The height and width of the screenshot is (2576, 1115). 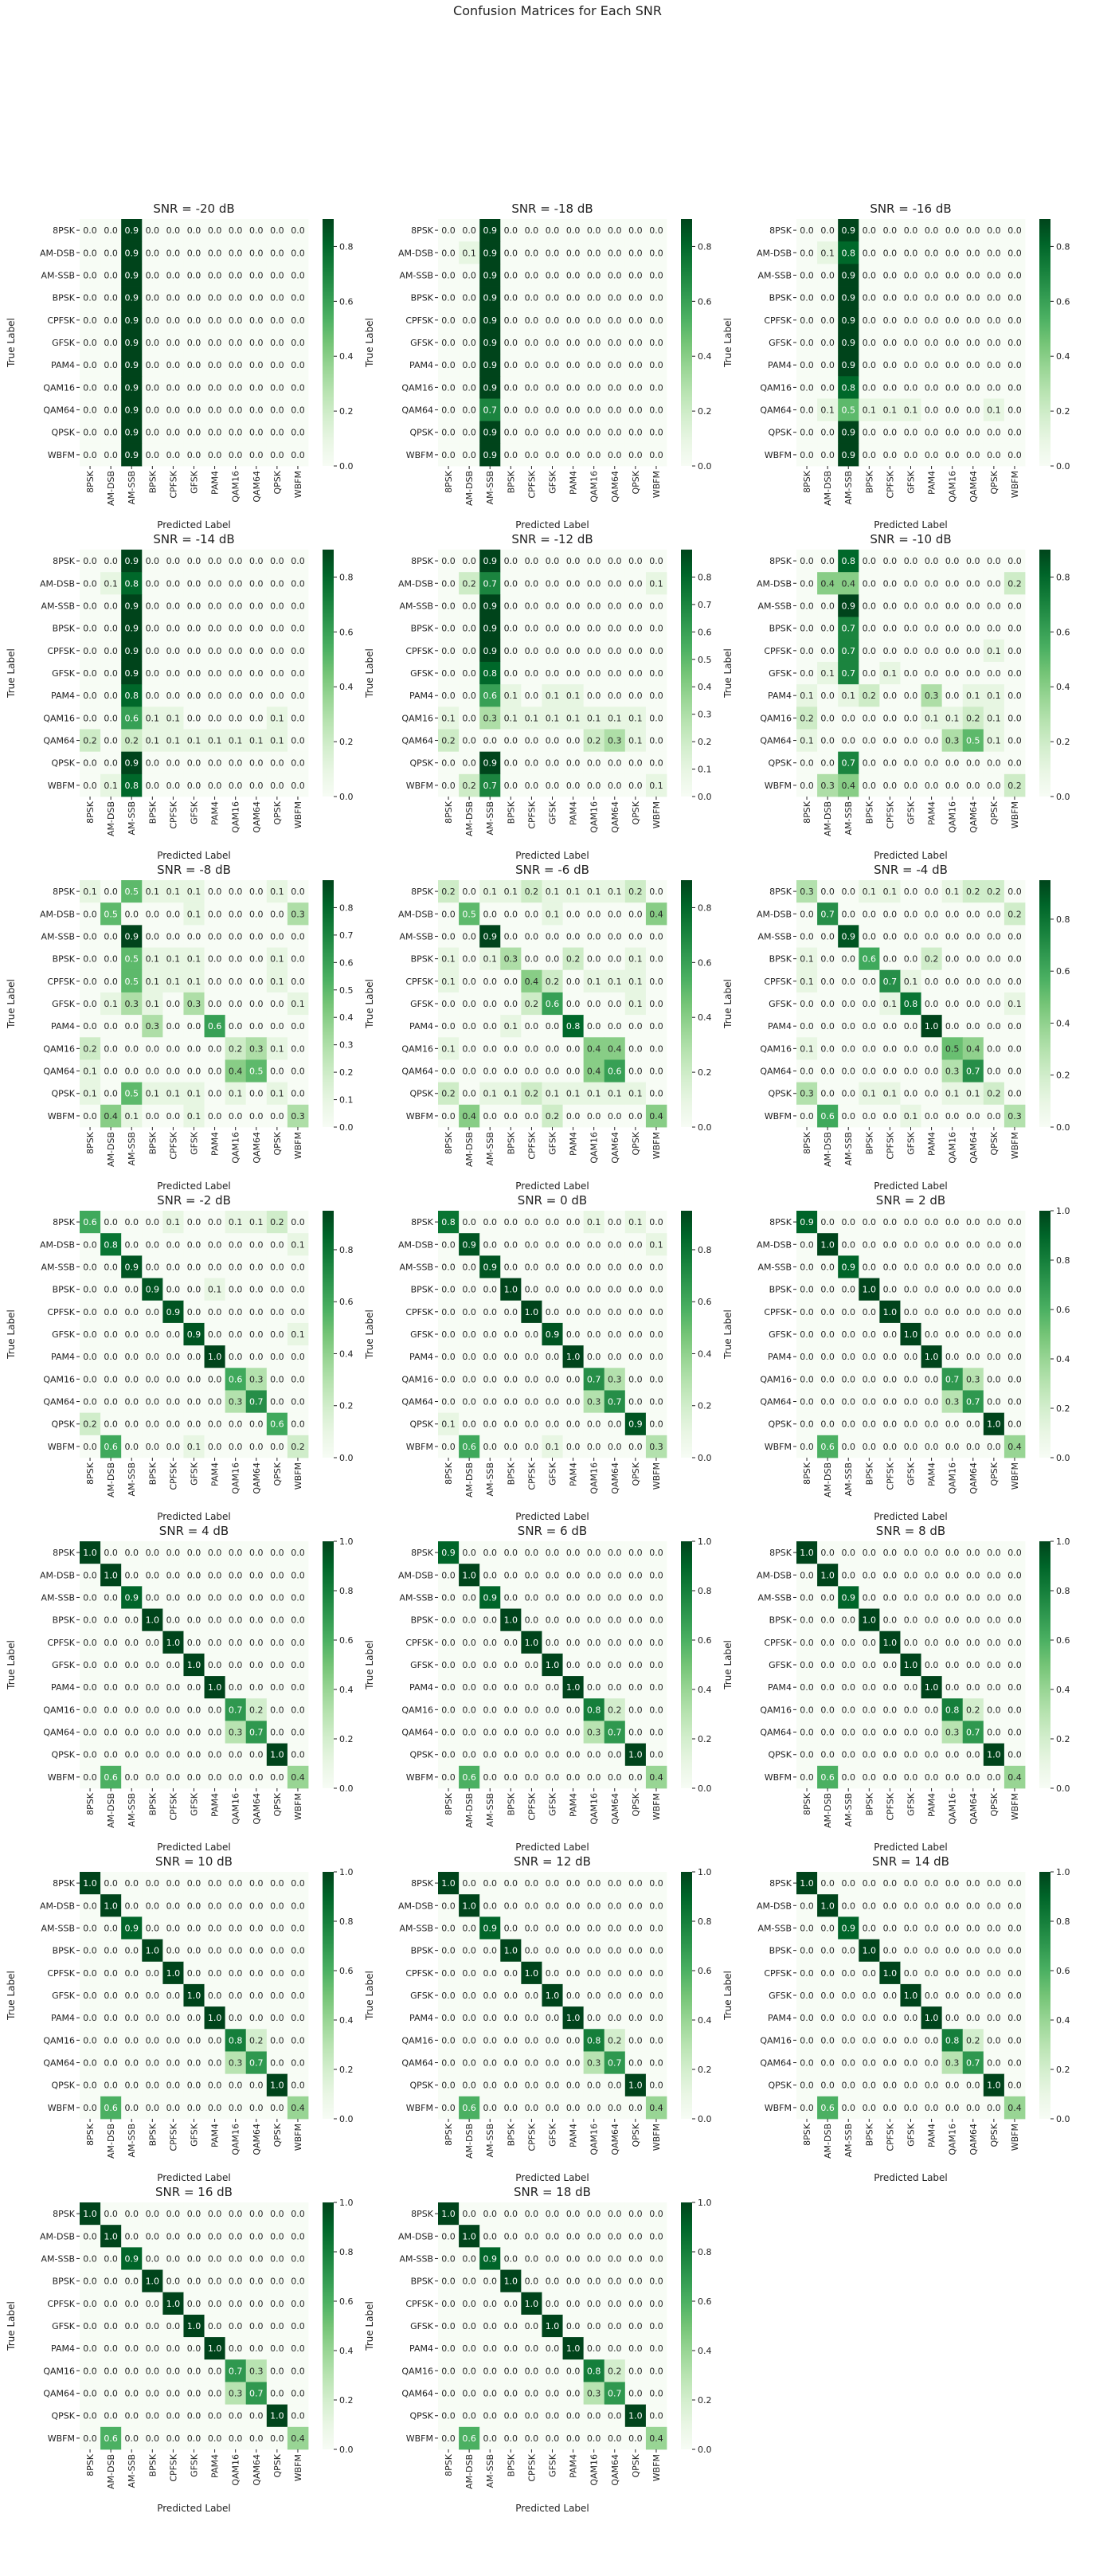 What do you see at coordinates (469, 1777) in the screenshot?
I see `cell-value-label: 0.6` at bounding box center [469, 1777].